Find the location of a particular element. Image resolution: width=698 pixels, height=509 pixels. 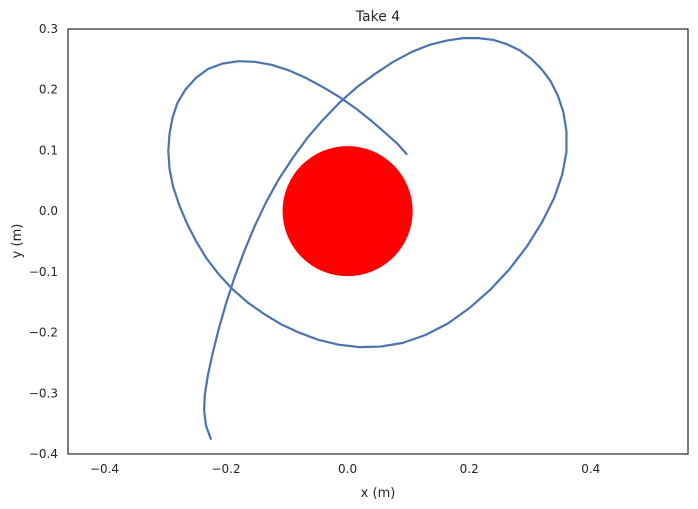

x-tick-labels: −0.4 −0.2 0.0 0.2 0.4 is located at coordinates (345, 469).